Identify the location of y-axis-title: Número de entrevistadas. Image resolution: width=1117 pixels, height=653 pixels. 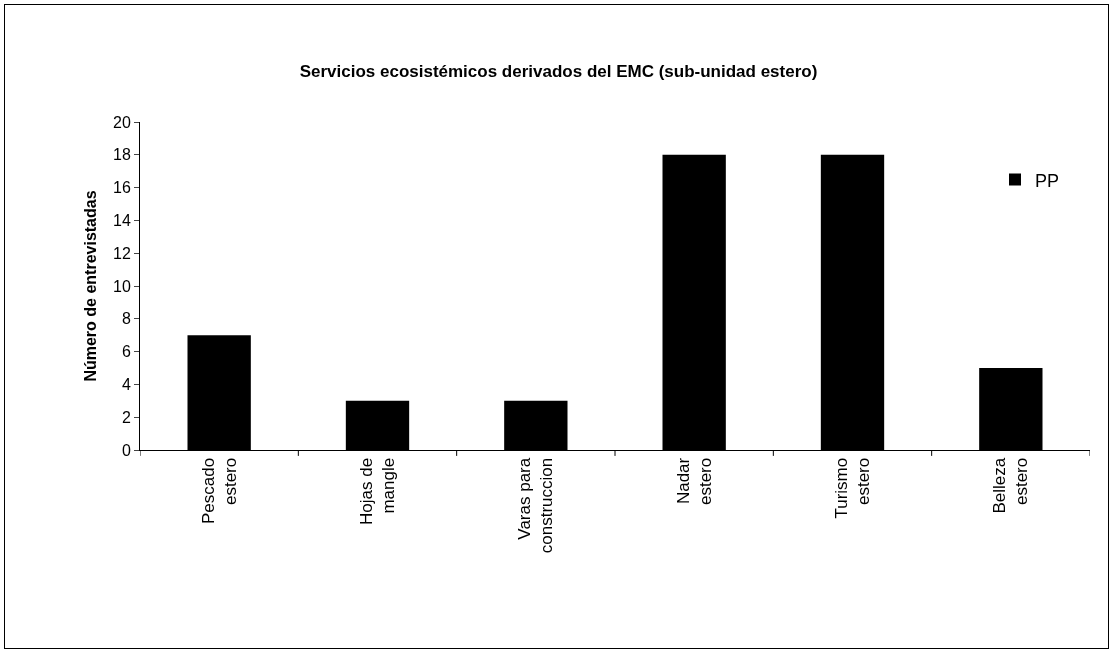
(90, 286).